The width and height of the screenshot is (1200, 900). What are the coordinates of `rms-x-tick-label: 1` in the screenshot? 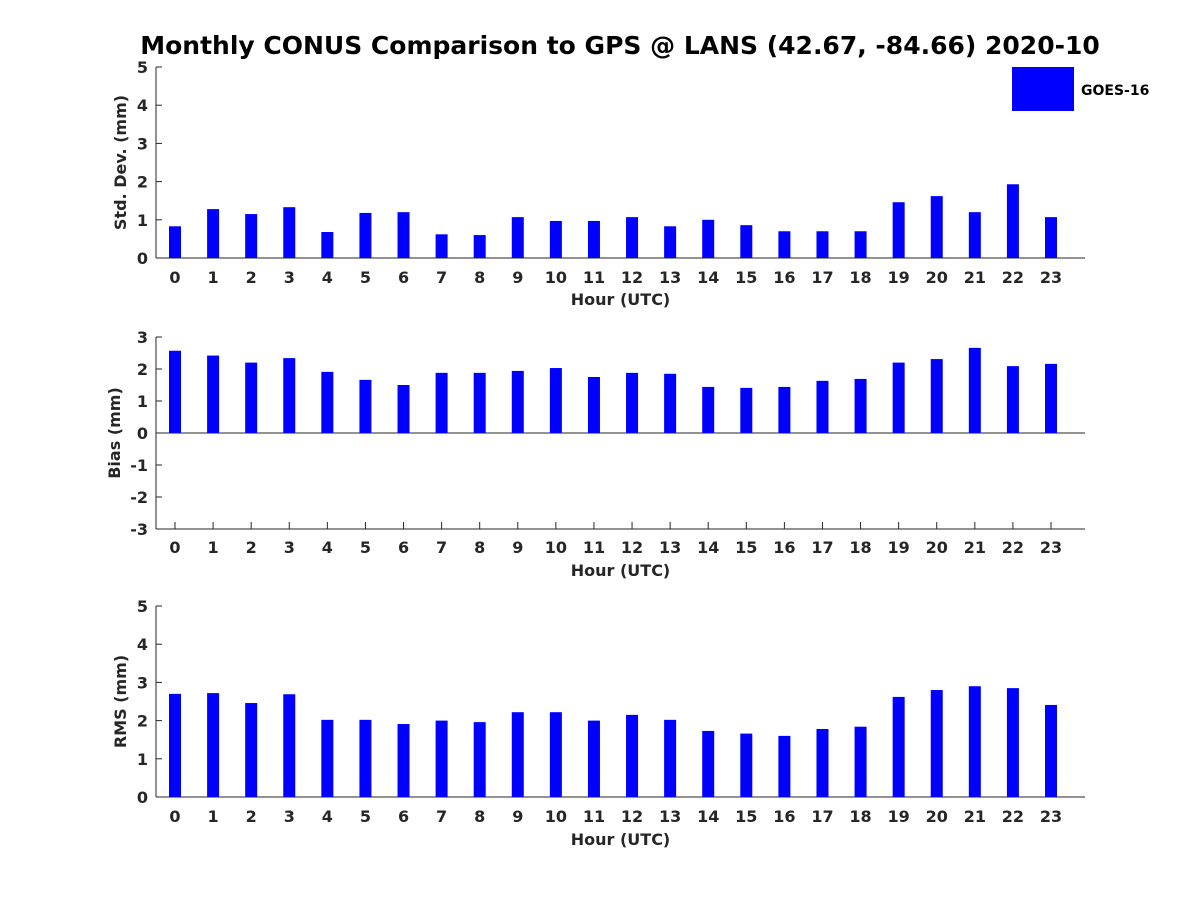 It's located at (213, 816).